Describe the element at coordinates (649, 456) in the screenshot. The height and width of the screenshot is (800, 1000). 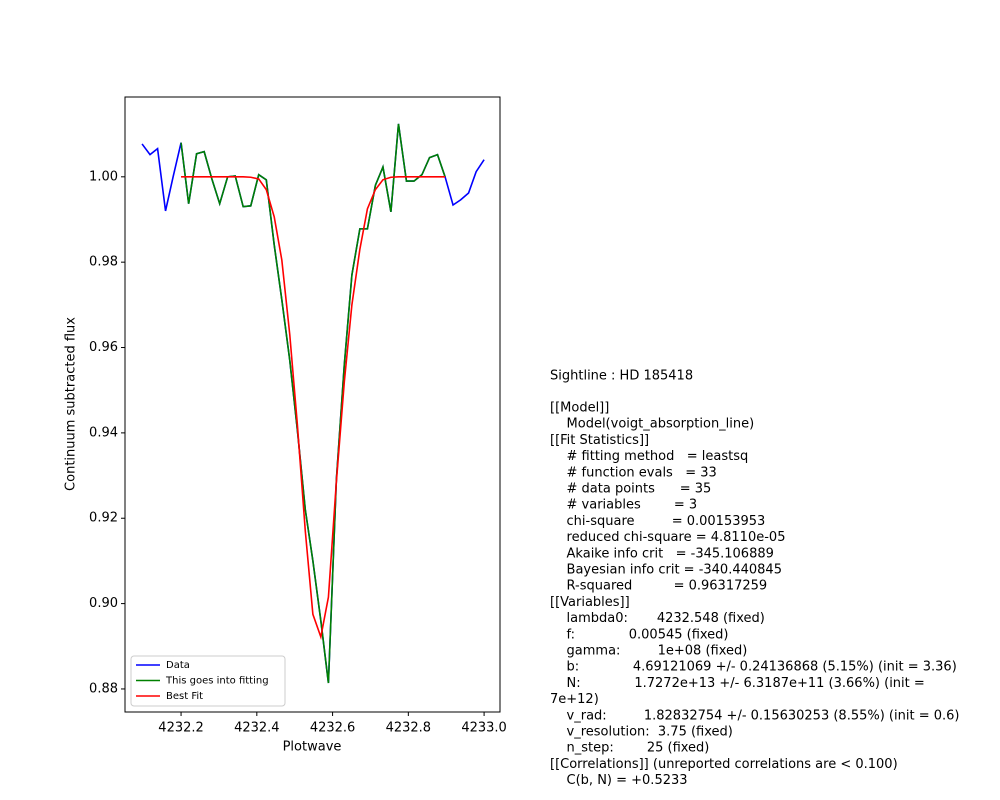
I see `report-line: # fitting method = leastsq` at that location.